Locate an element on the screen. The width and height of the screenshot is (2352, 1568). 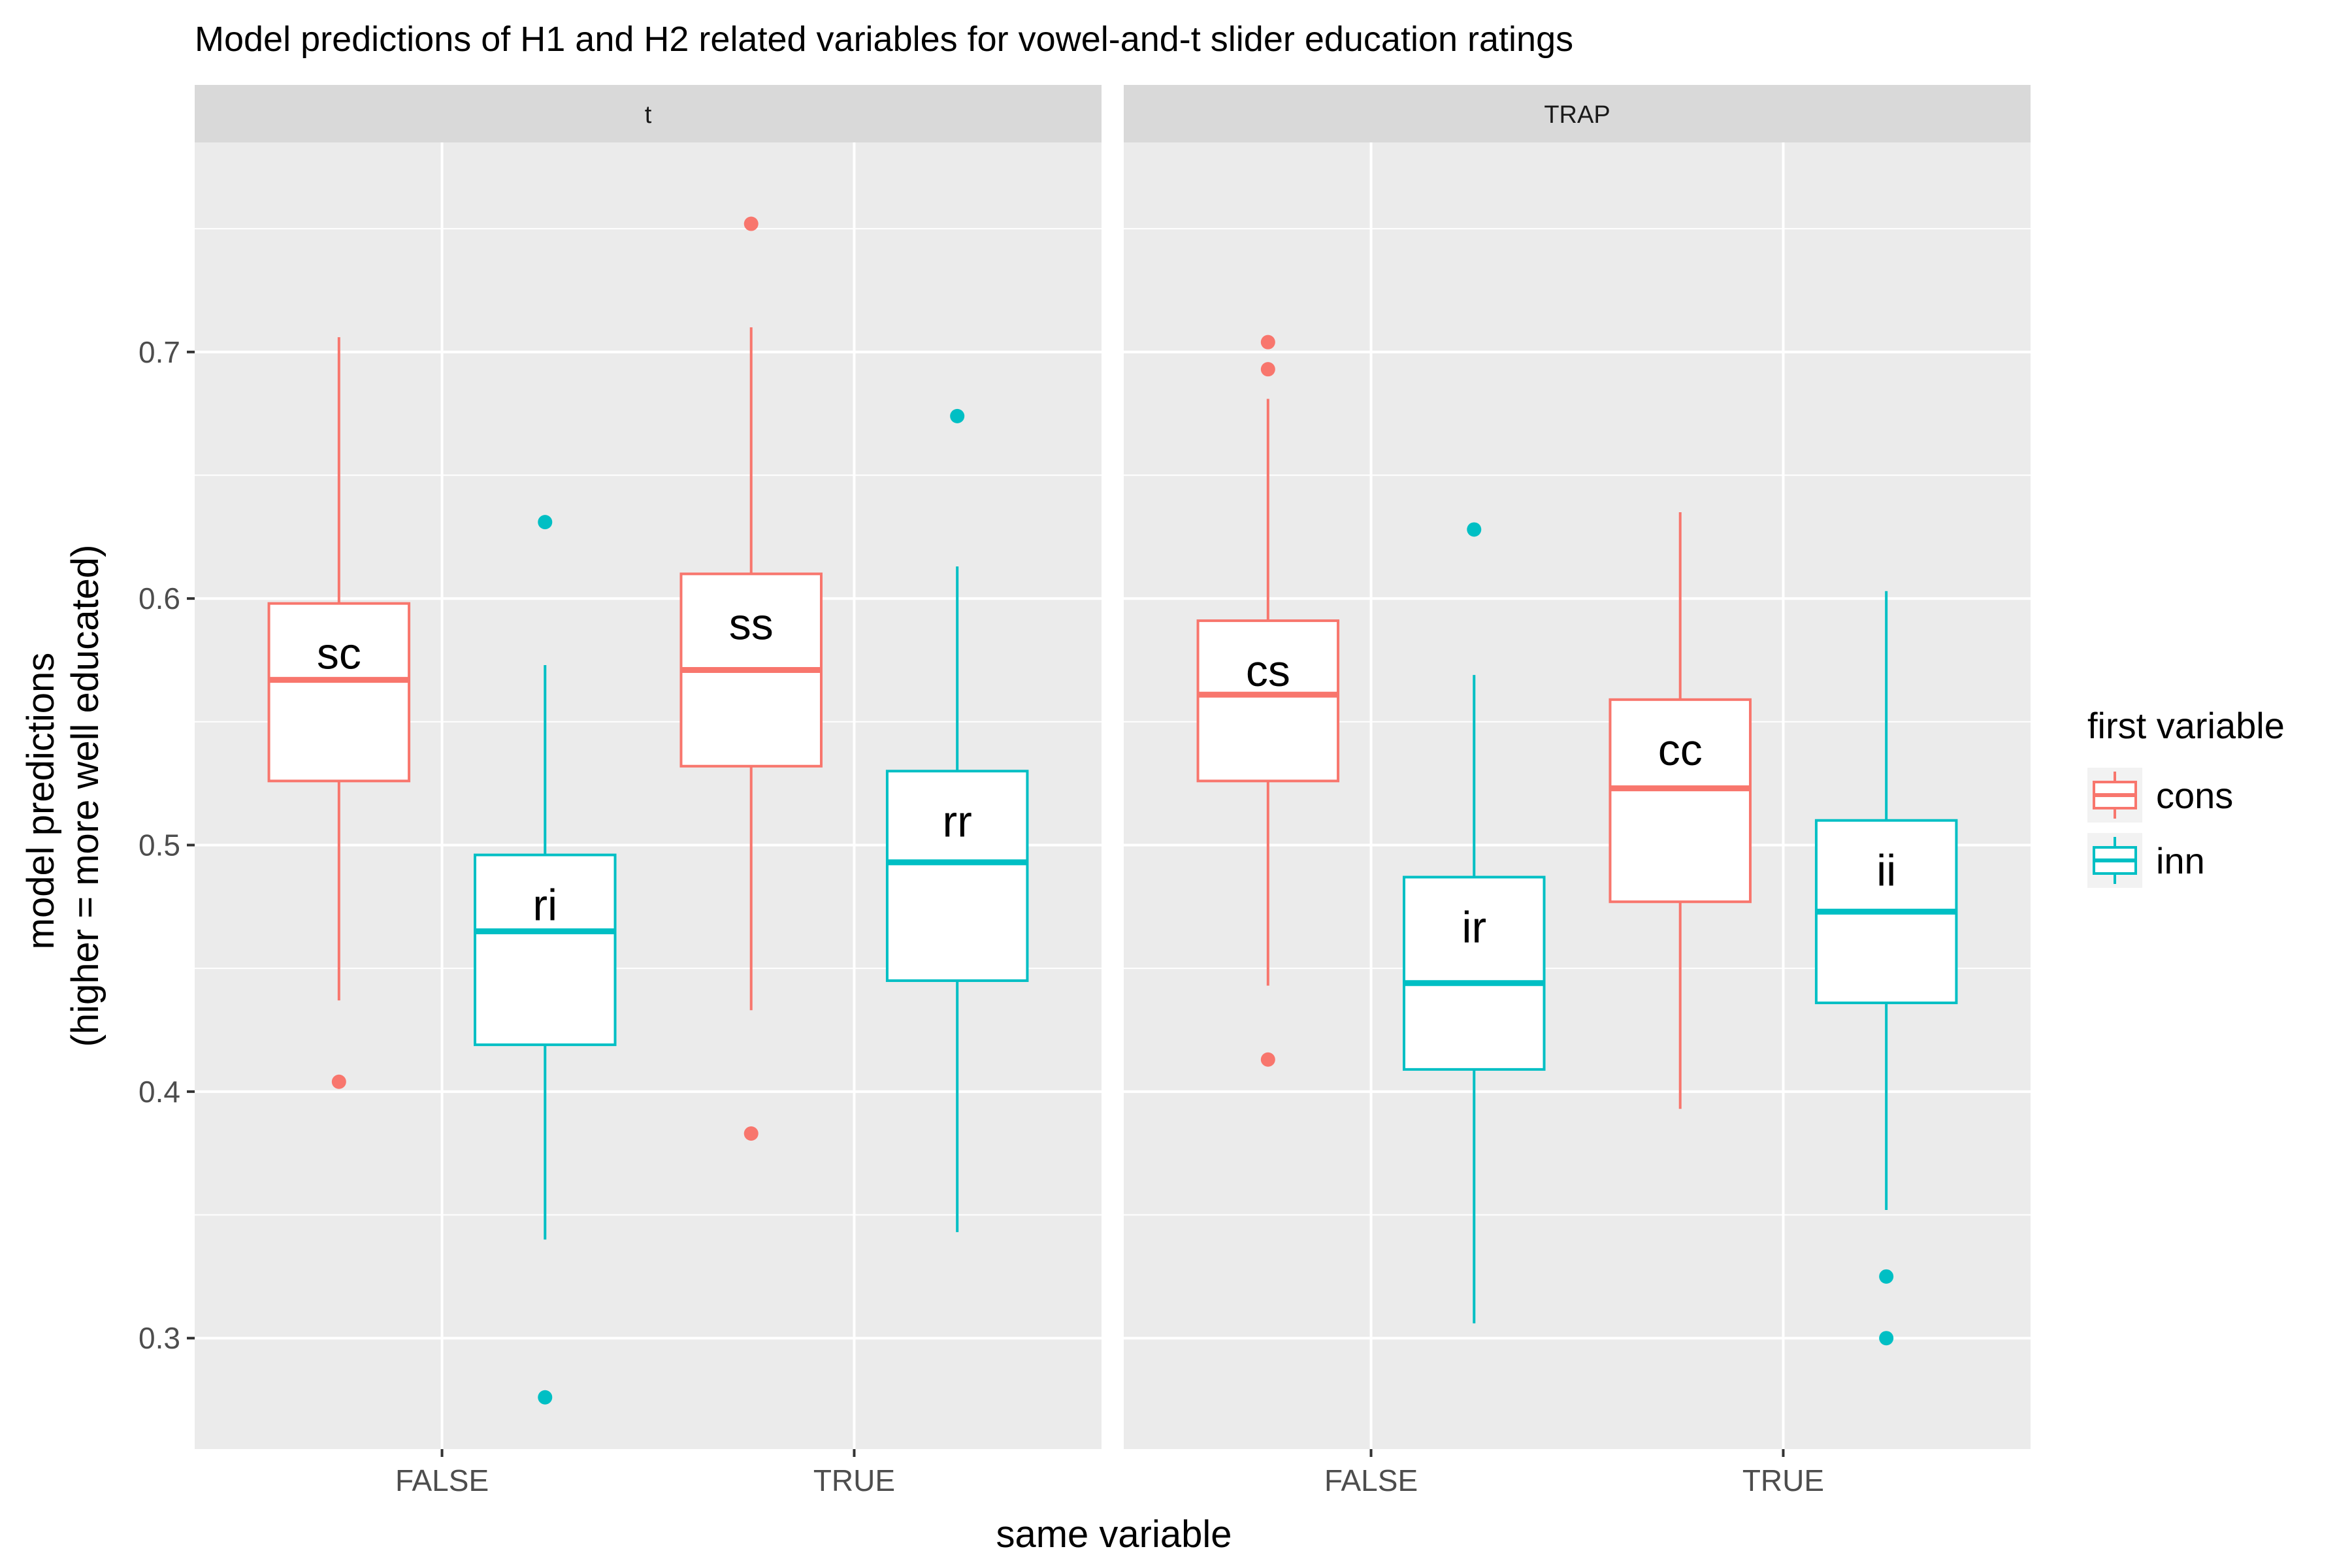
box-label: rr is located at coordinates (957, 821).